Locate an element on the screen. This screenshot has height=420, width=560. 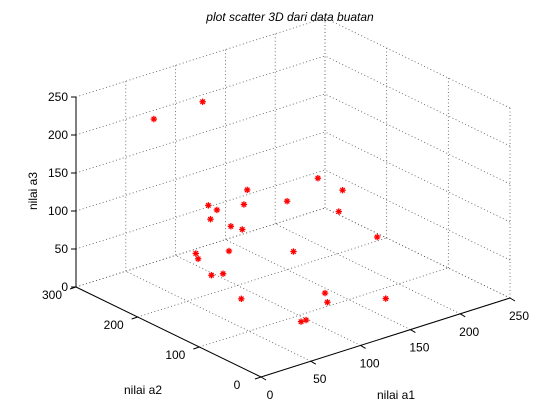
y-axis-line is located at coordinates (168, 332).